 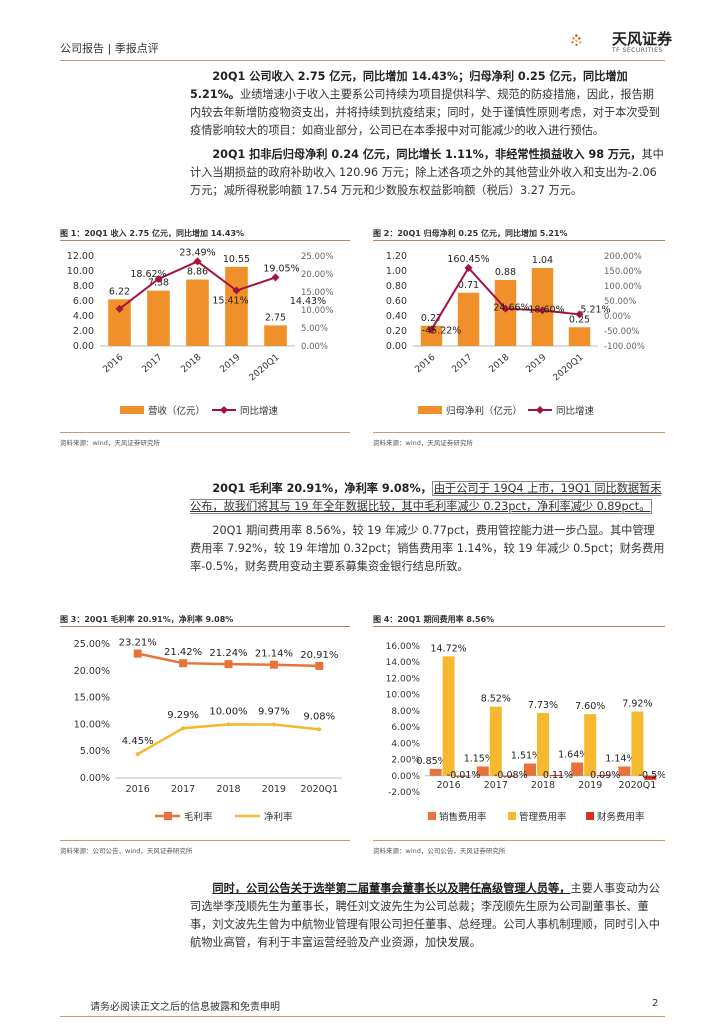 What do you see at coordinates (148, 274) in the screenshot?
I see `growth-label: 18.62%` at bounding box center [148, 274].